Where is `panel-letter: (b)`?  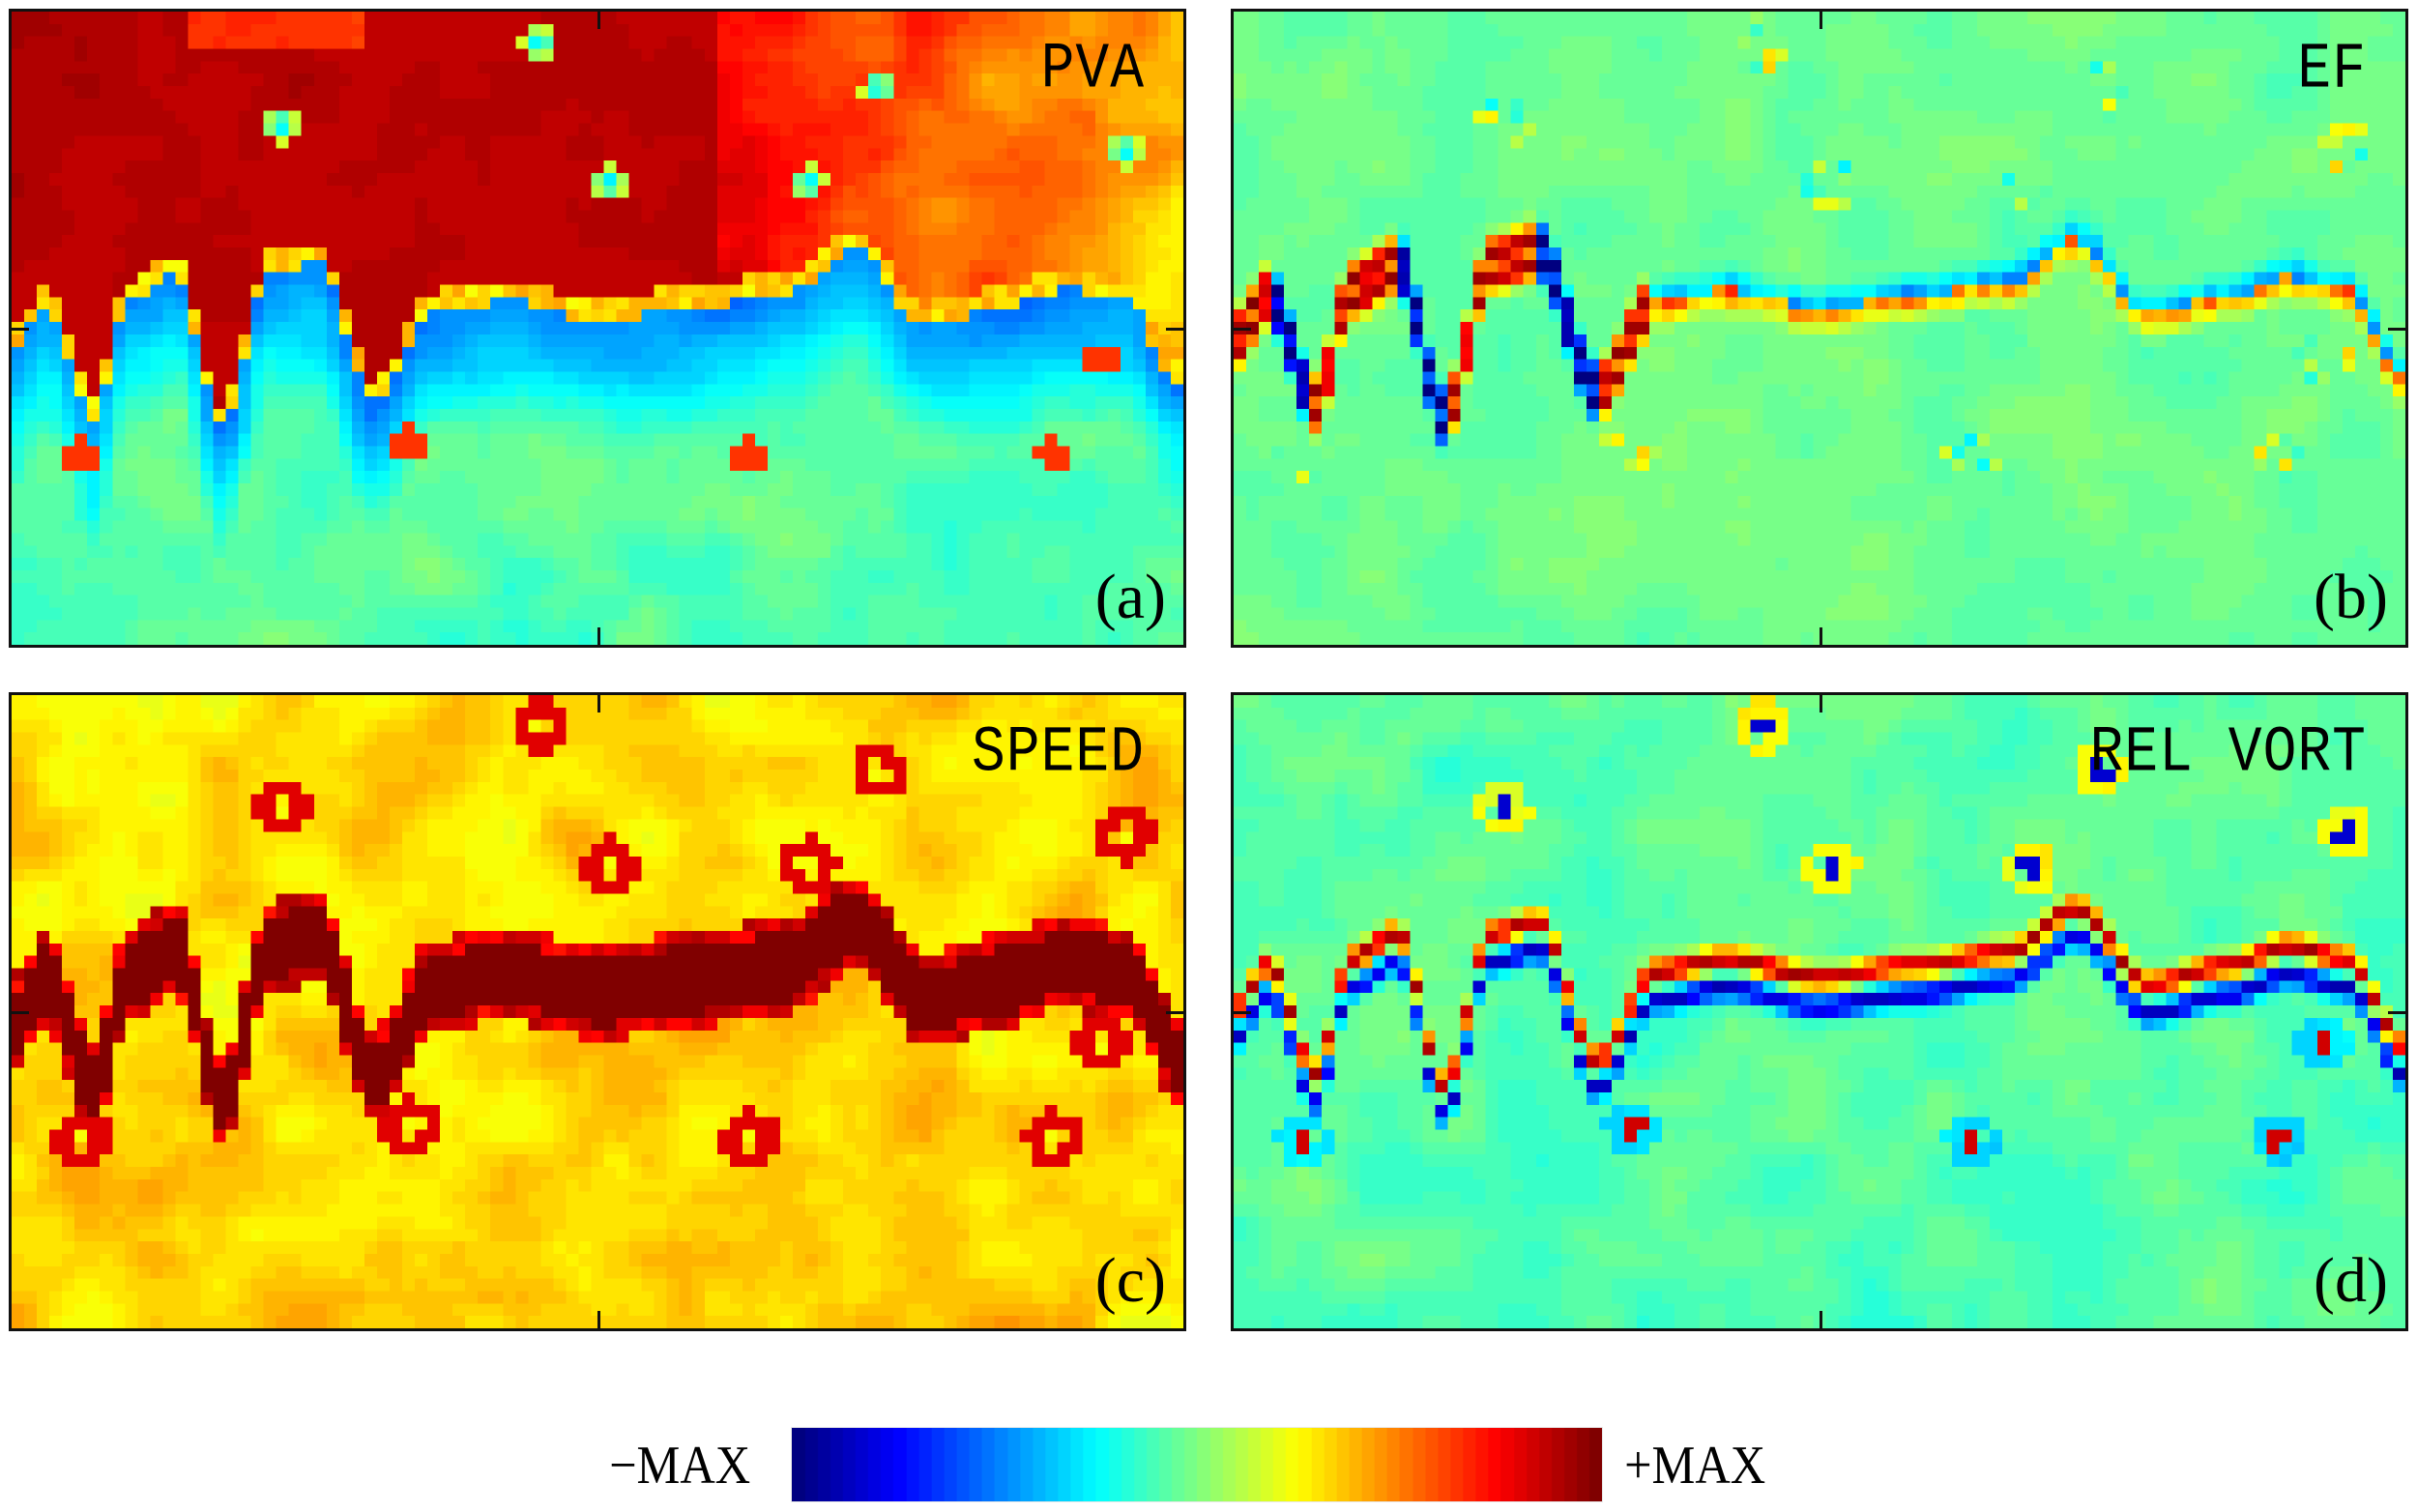
panel-letter: (b) is located at coordinates (2351, 597).